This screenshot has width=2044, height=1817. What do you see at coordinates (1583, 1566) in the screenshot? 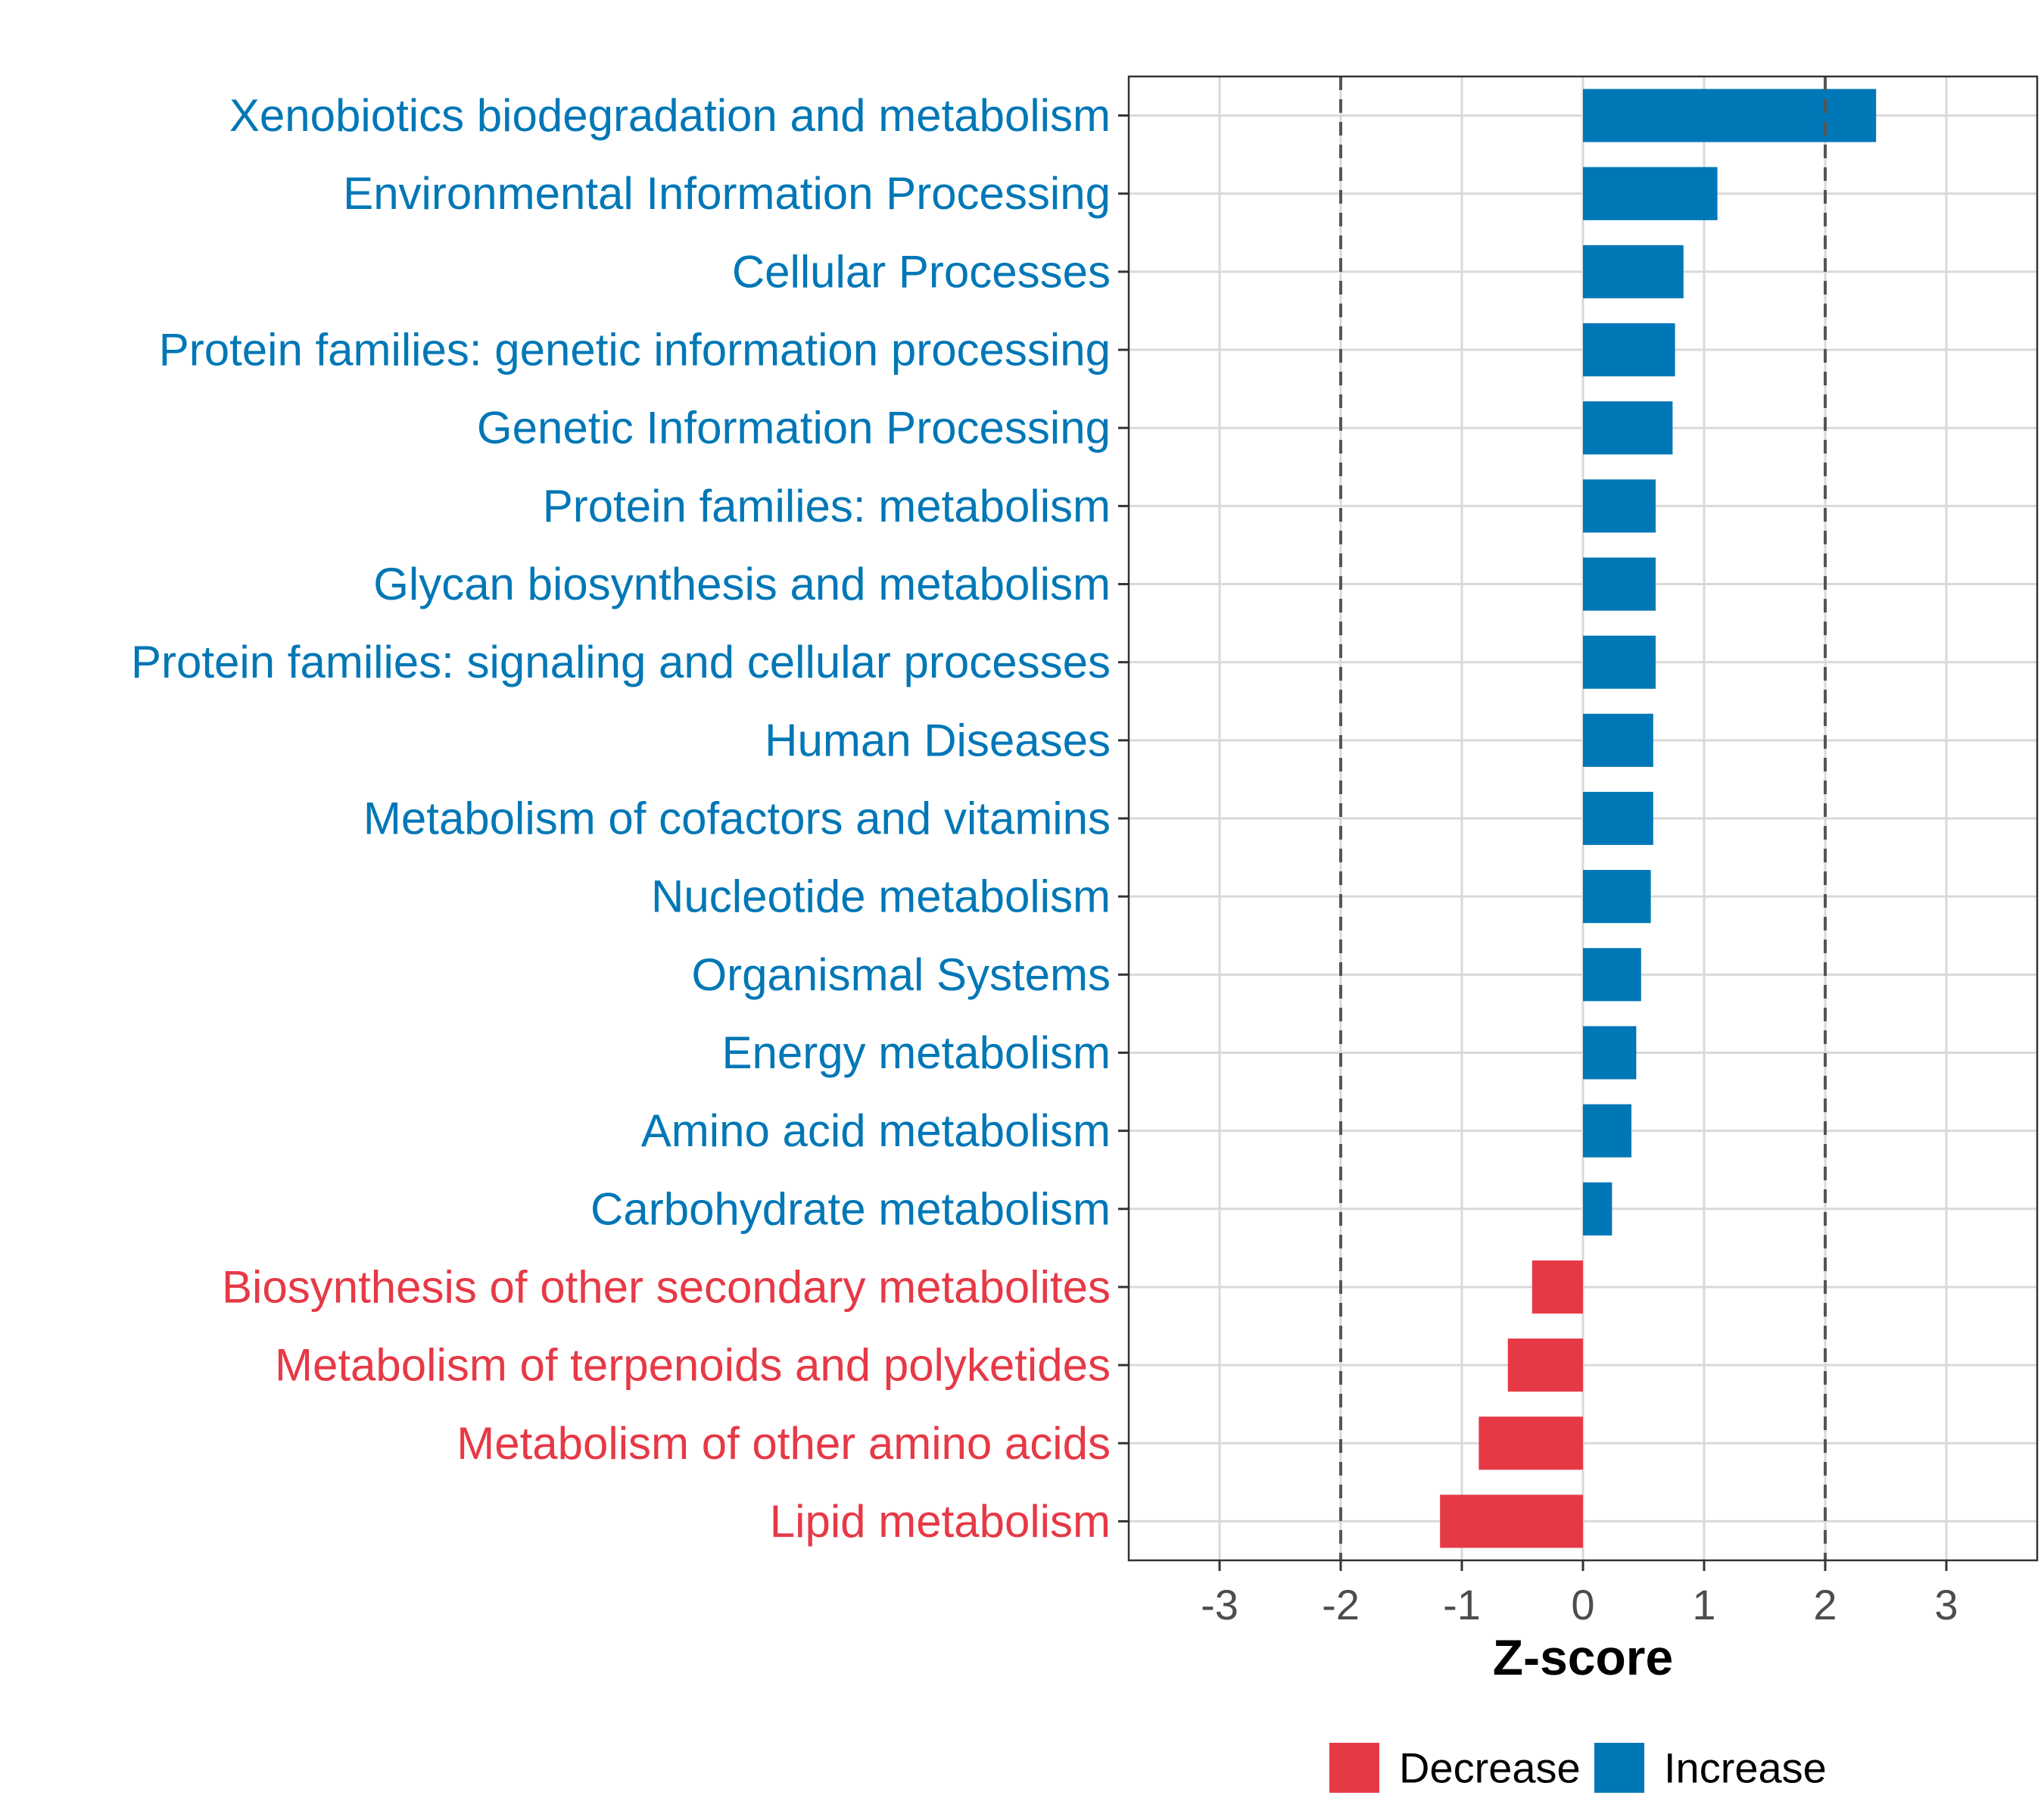
I see `x-axis-ticks` at bounding box center [1583, 1566].